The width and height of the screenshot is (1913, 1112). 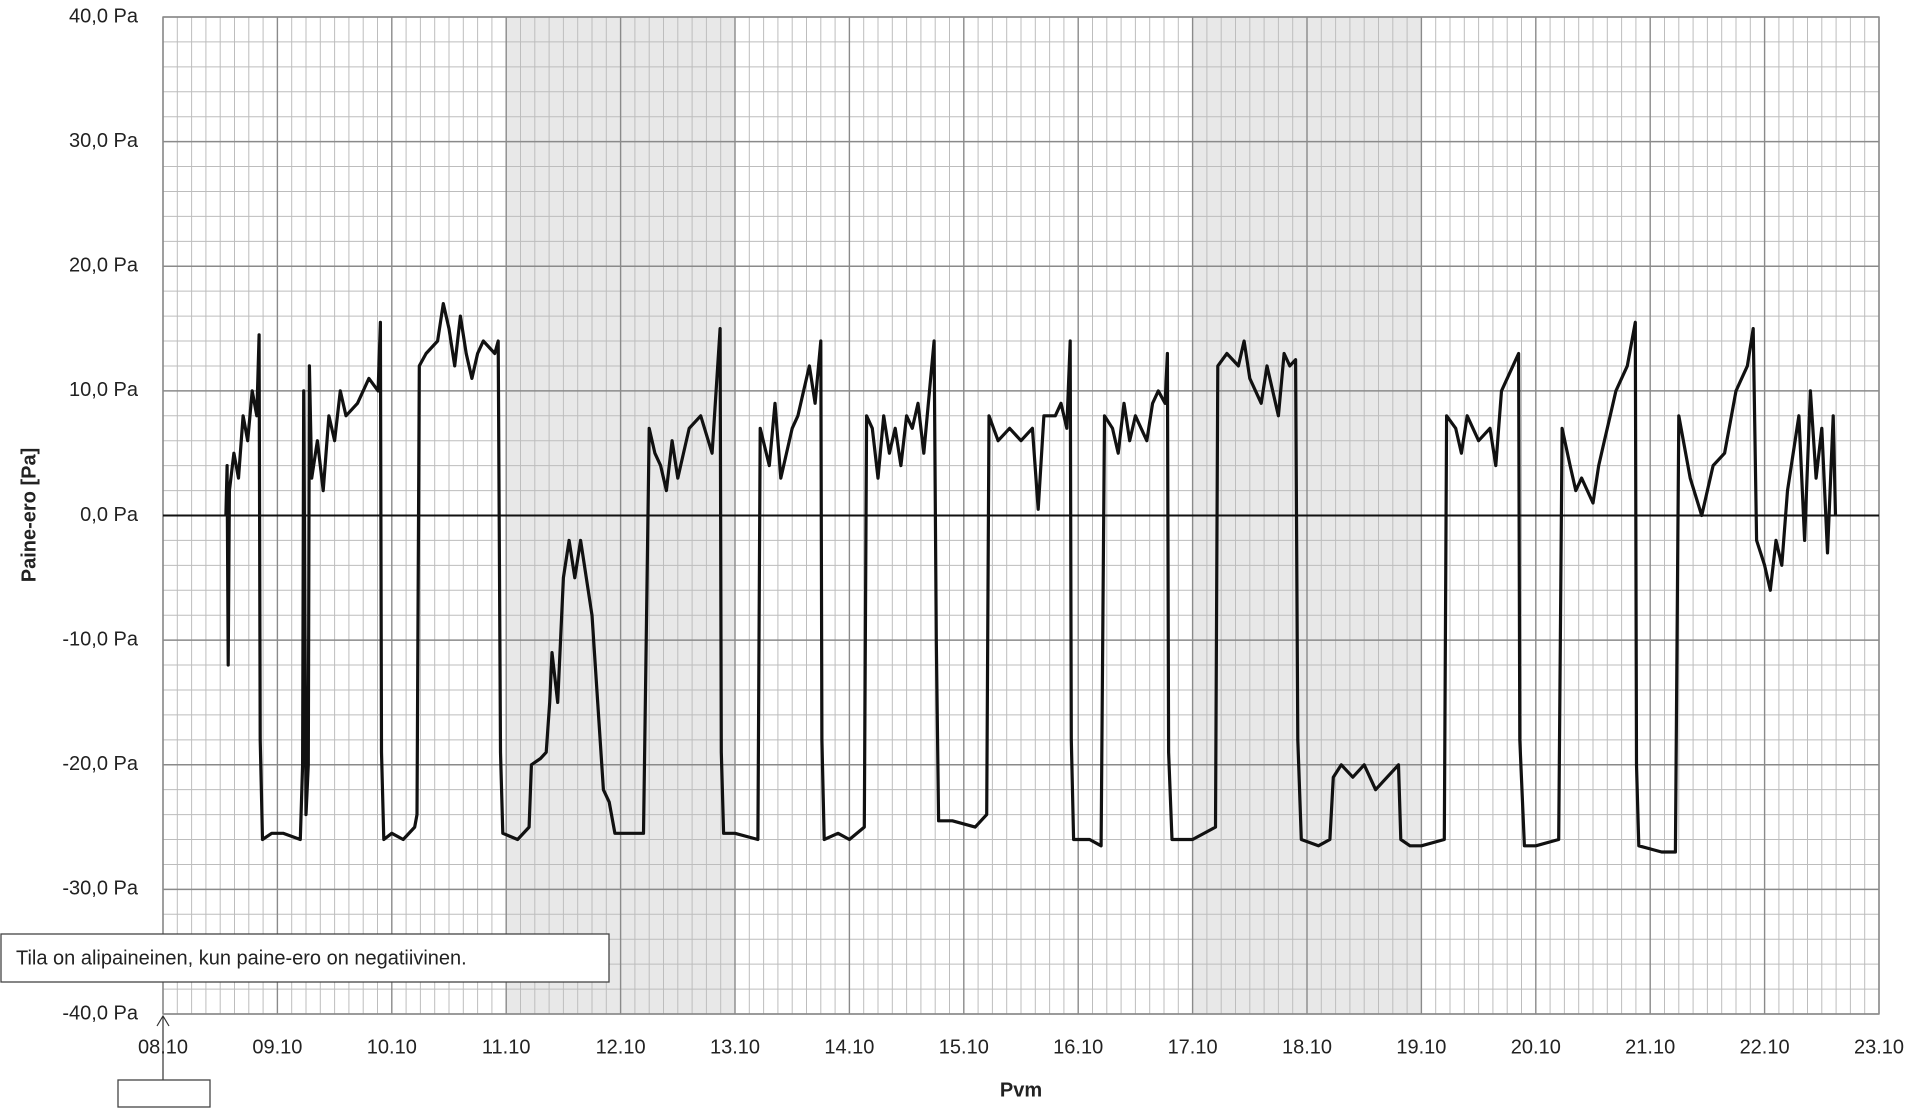 I want to click on x-tick-label: 16.10, so click(x=1078, y=1047).